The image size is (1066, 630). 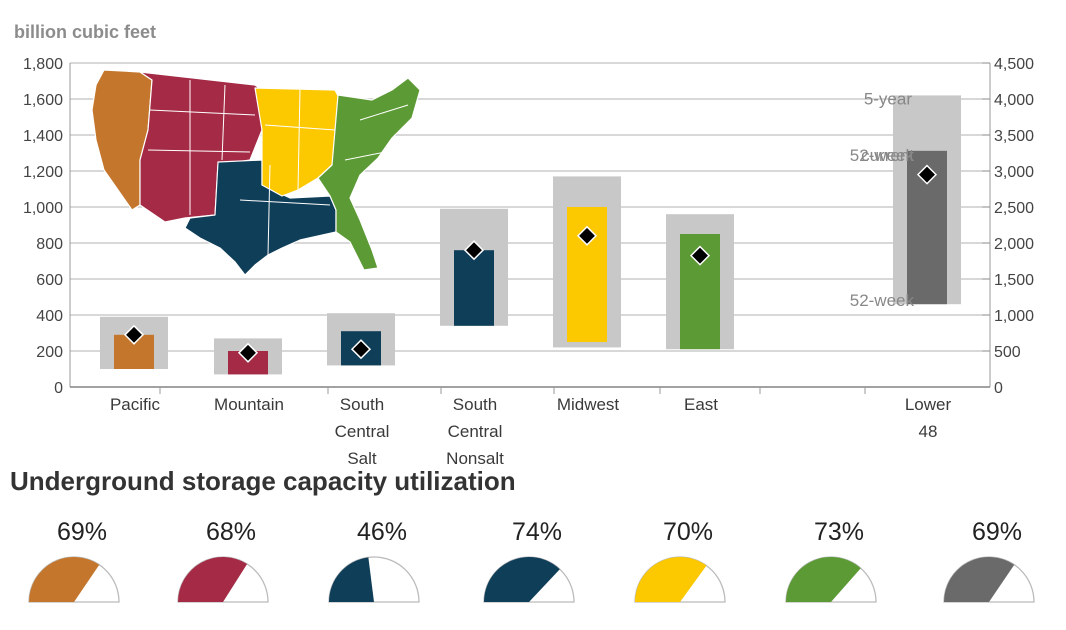 I want to click on y-axis-unit-label: billion cubic feet, so click(x=85, y=32).